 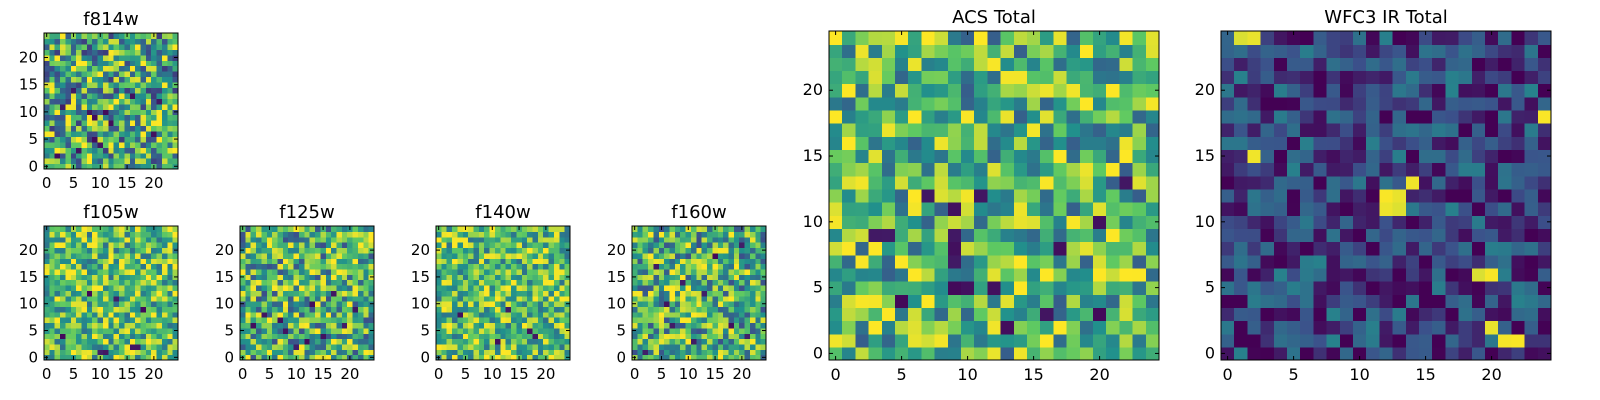 I want to click on f814w-frame, so click(x=111, y=101).